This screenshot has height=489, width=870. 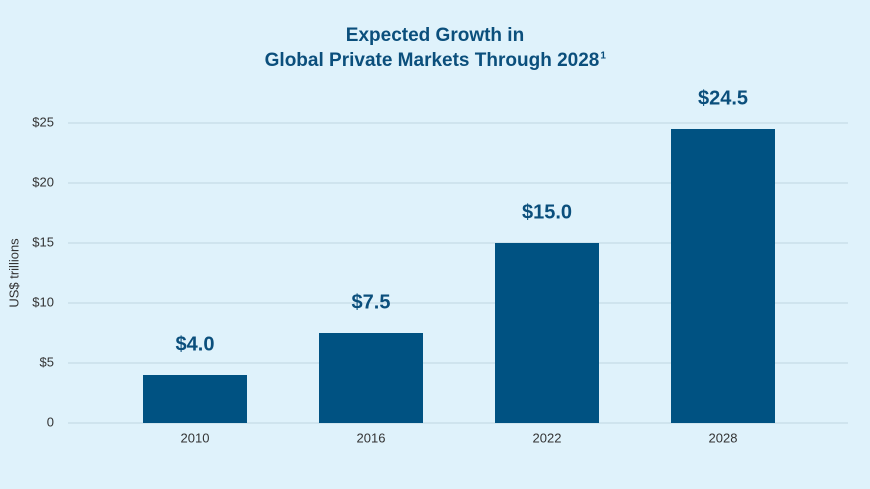 I want to click on title-footnote: 1, so click(x=603, y=56).